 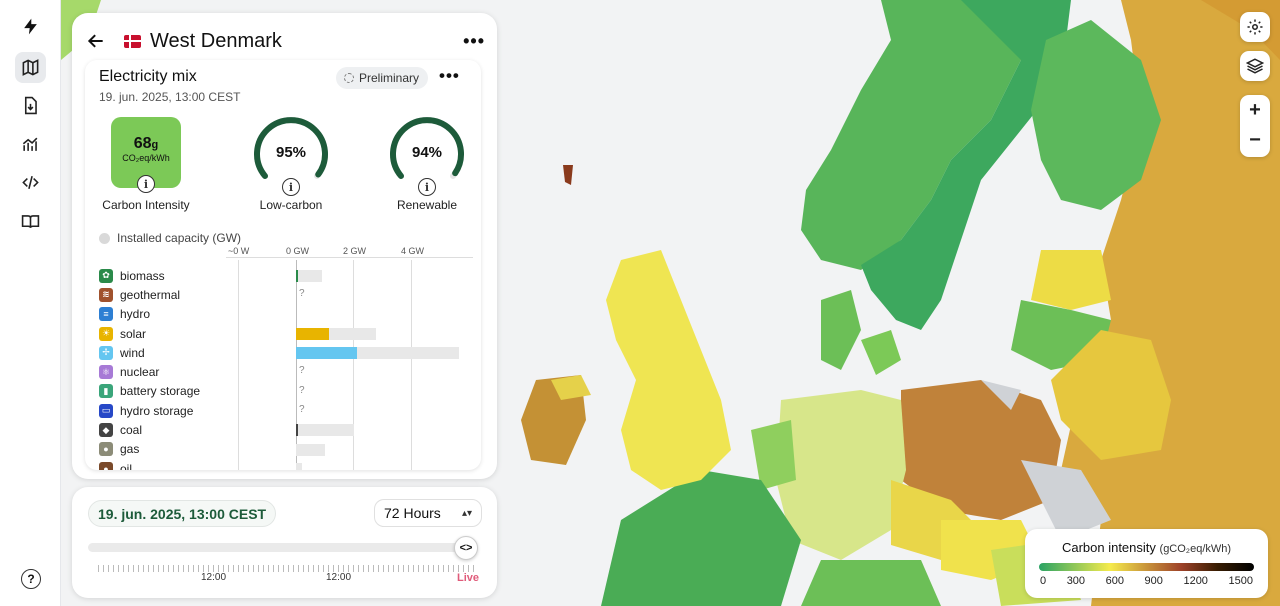 What do you see at coordinates (289, 371) in the screenshot?
I see `production-row: ⚛ nuclear?` at bounding box center [289, 371].